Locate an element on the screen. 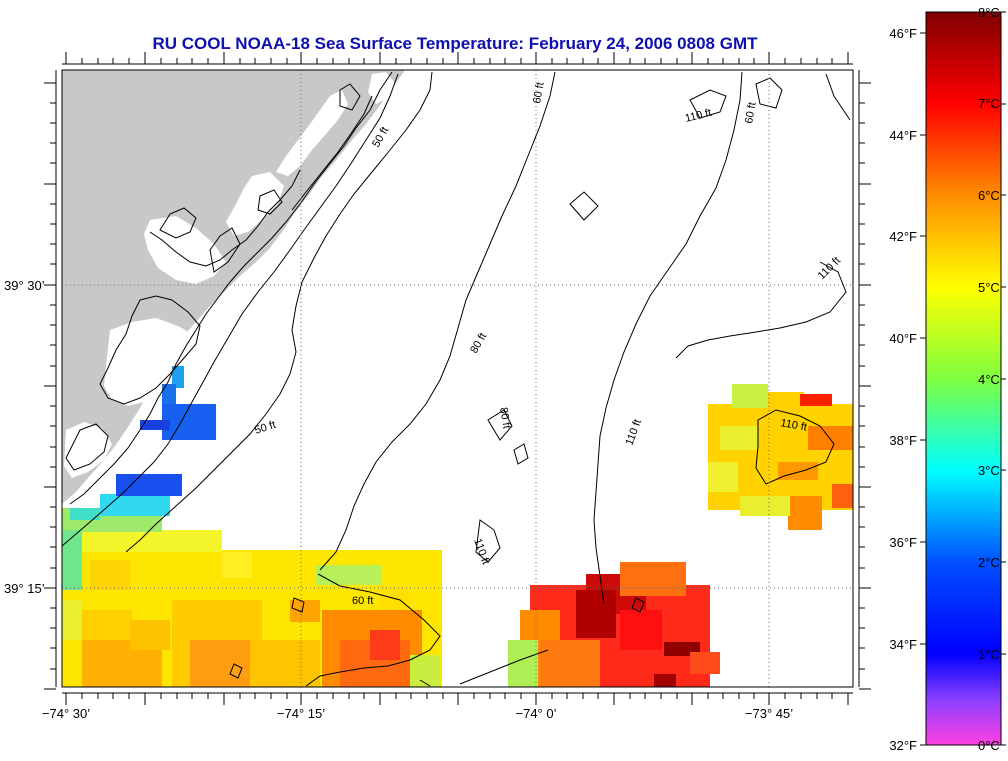 The height and width of the screenshot is (761, 1008). cb-c-3: 3°C is located at coordinates (989, 470).